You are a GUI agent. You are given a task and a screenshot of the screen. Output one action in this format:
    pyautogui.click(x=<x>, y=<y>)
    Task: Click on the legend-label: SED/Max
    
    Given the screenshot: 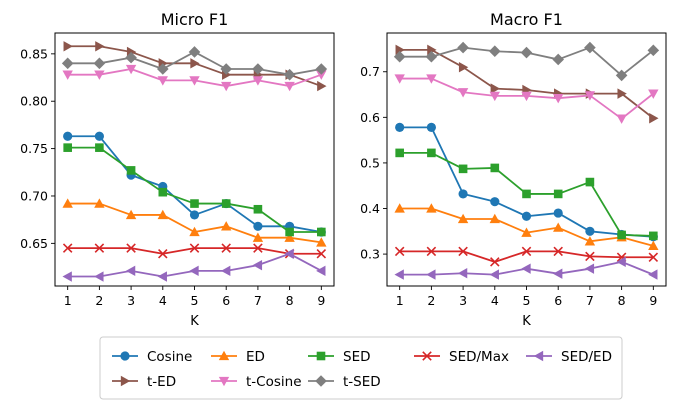 What is the action you would take?
    pyautogui.click(x=479, y=357)
    